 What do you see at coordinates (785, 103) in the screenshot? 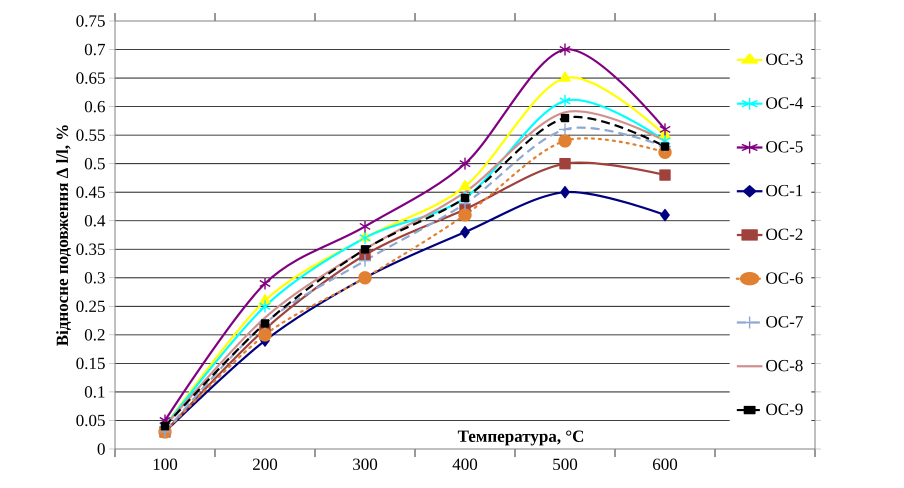
I see `legend-label: OC-4` at bounding box center [785, 103].